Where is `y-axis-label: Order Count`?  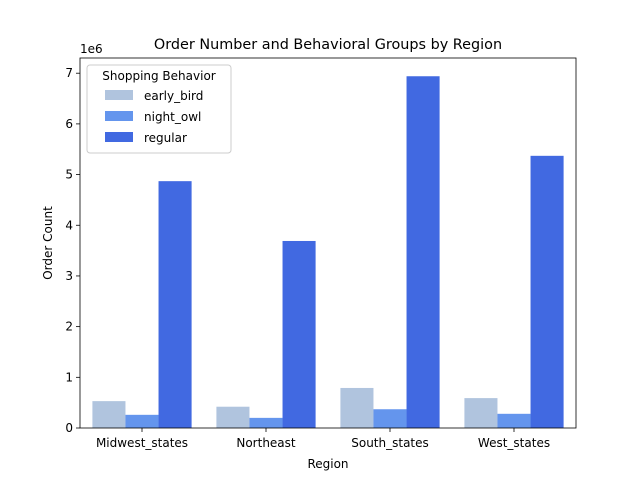
y-axis-label: Order Count is located at coordinates (48, 243).